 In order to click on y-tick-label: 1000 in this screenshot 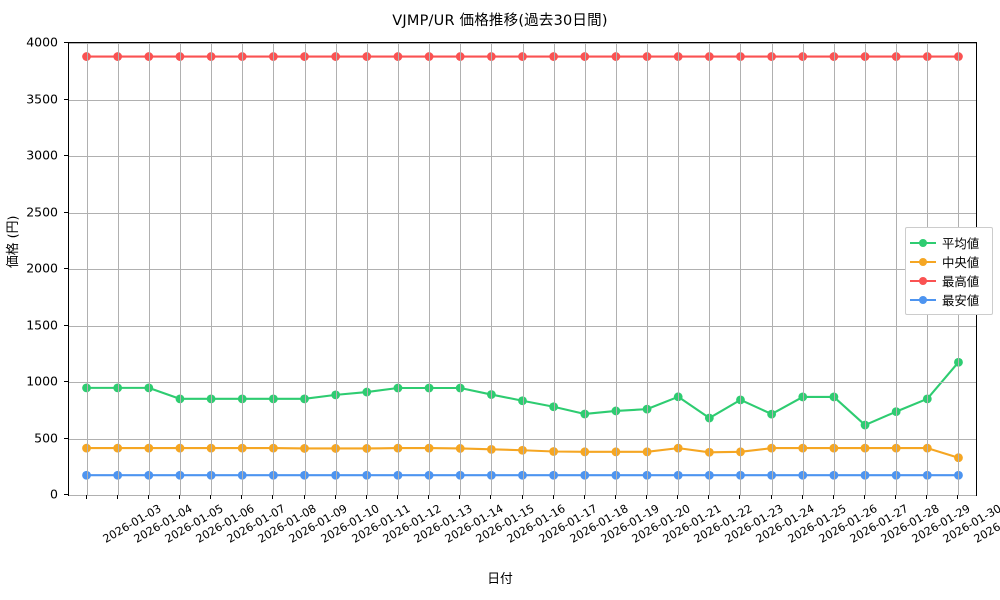, I will do `click(42, 381)`.